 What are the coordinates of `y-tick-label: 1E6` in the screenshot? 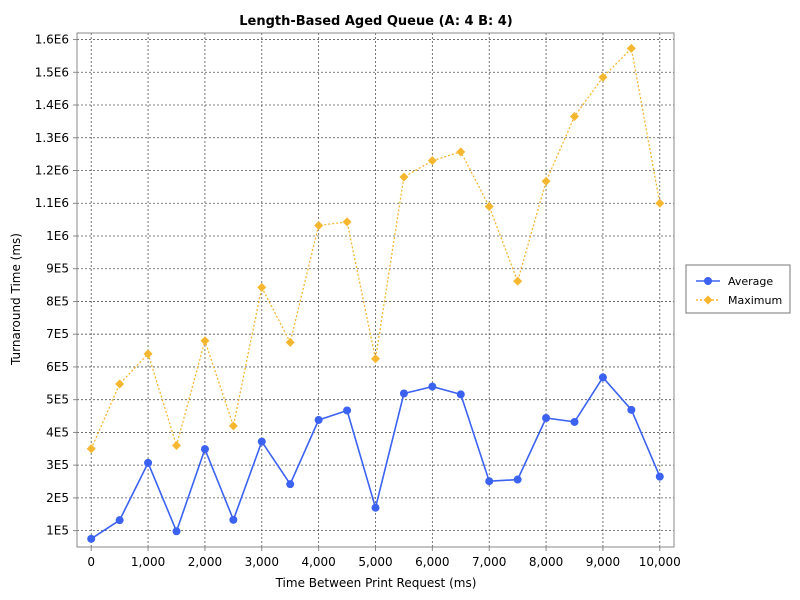 It's located at (57, 236).